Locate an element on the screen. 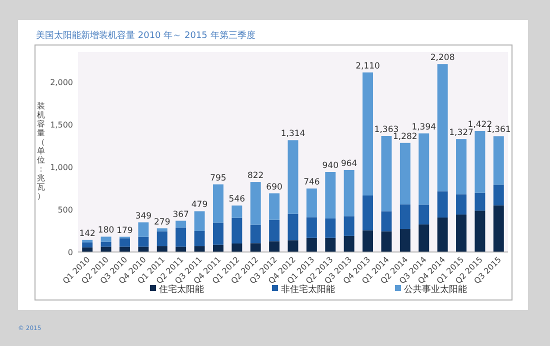  total-label: 2,110 is located at coordinates (368, 66).